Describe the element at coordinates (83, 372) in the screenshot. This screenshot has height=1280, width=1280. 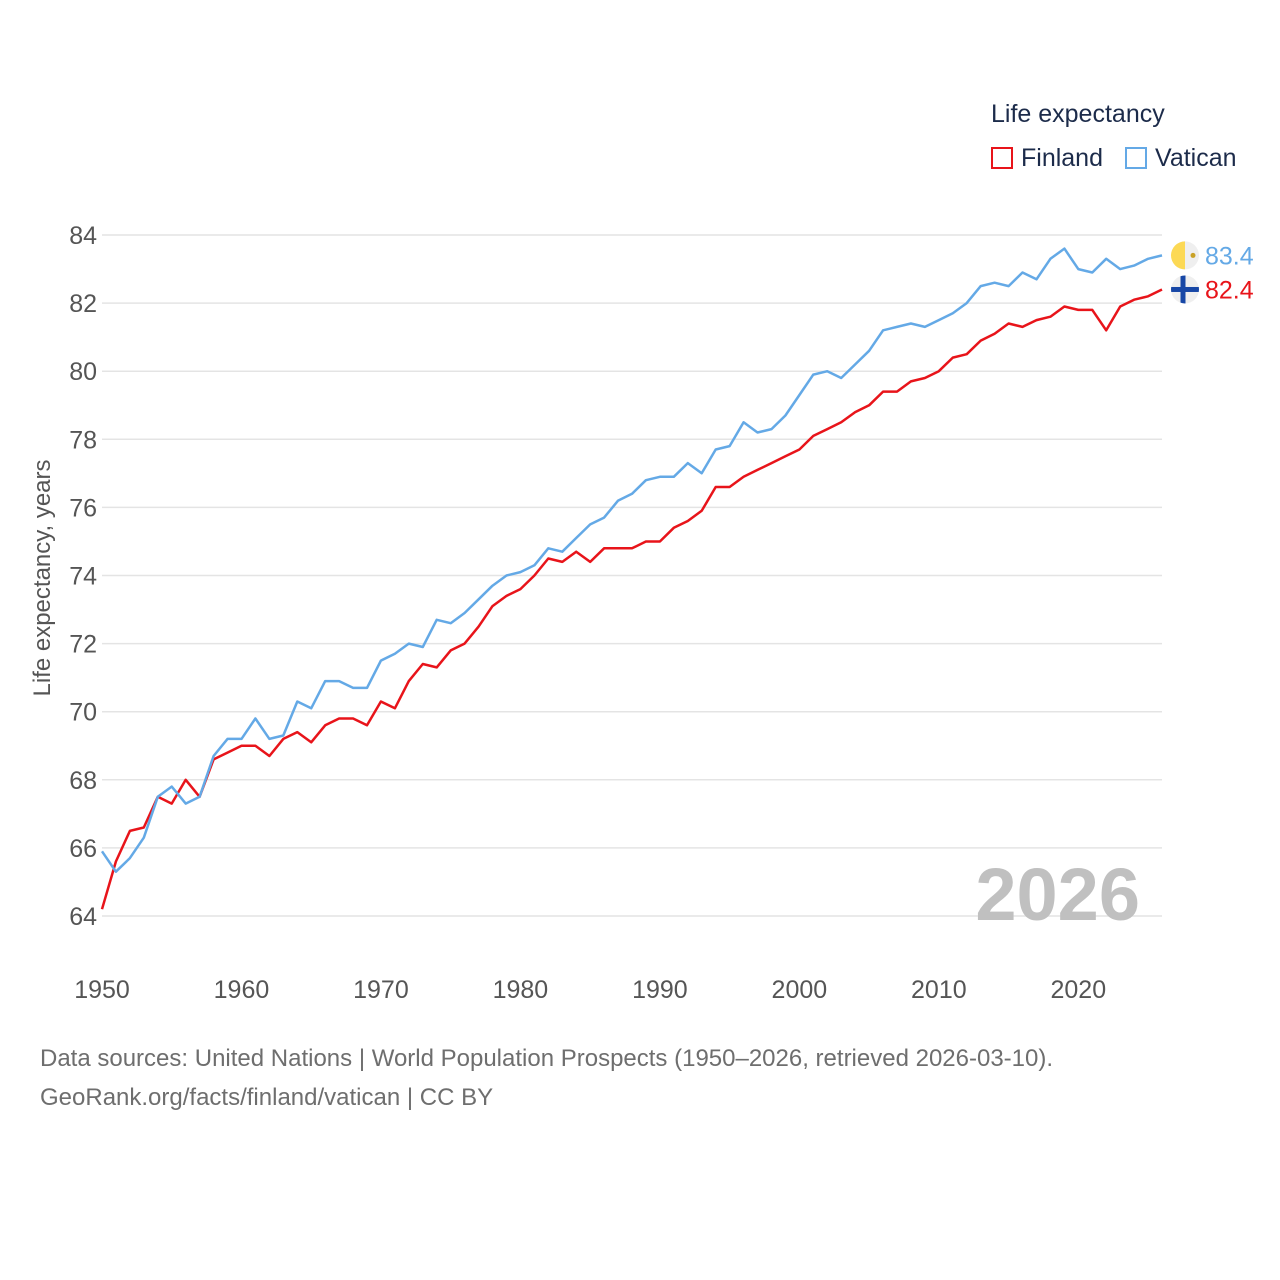
I see `y-tick-label: 80` at that location.